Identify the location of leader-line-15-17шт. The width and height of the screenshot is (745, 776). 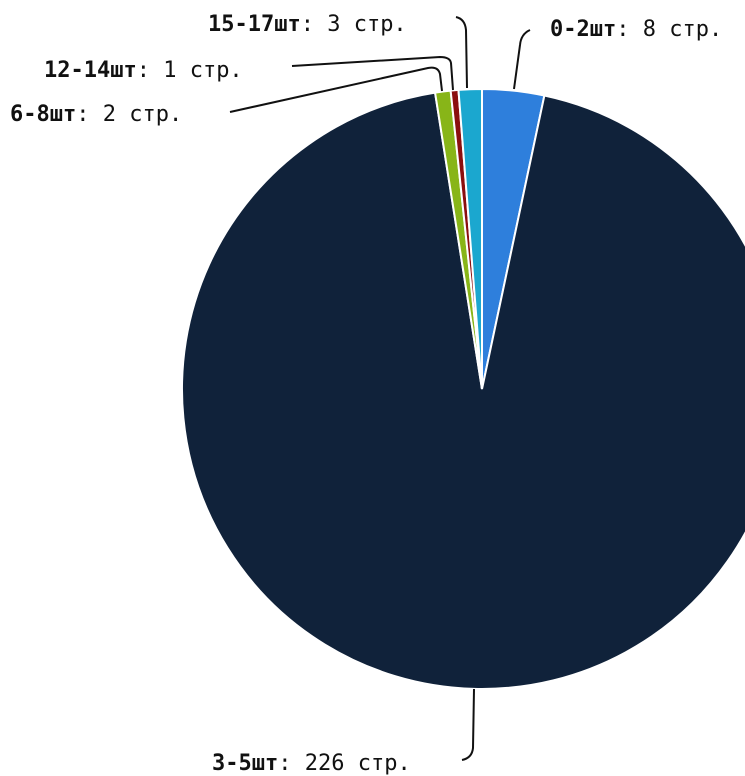
(461, 52).